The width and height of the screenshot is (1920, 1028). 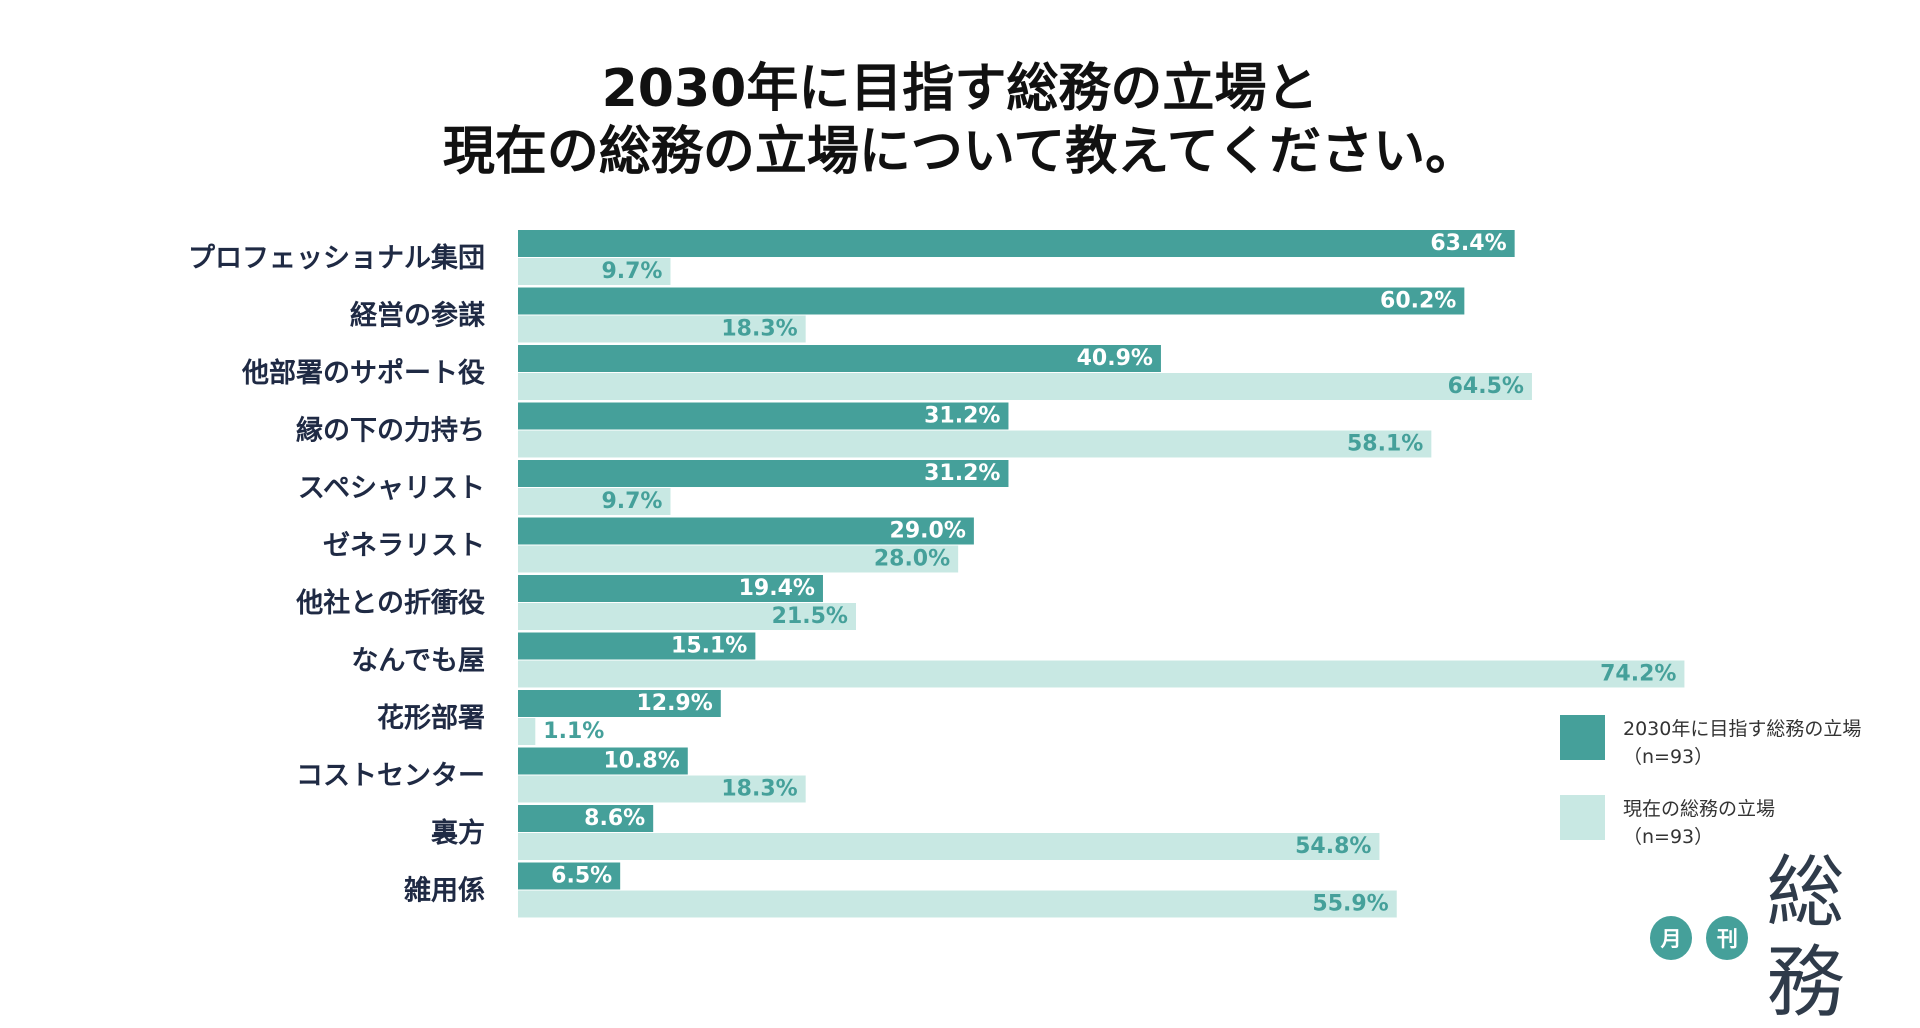 What do you see at coordinates (390, 776) in the screenshot?
I see `category-label: コストセンター` at bounding box center [390, 776].